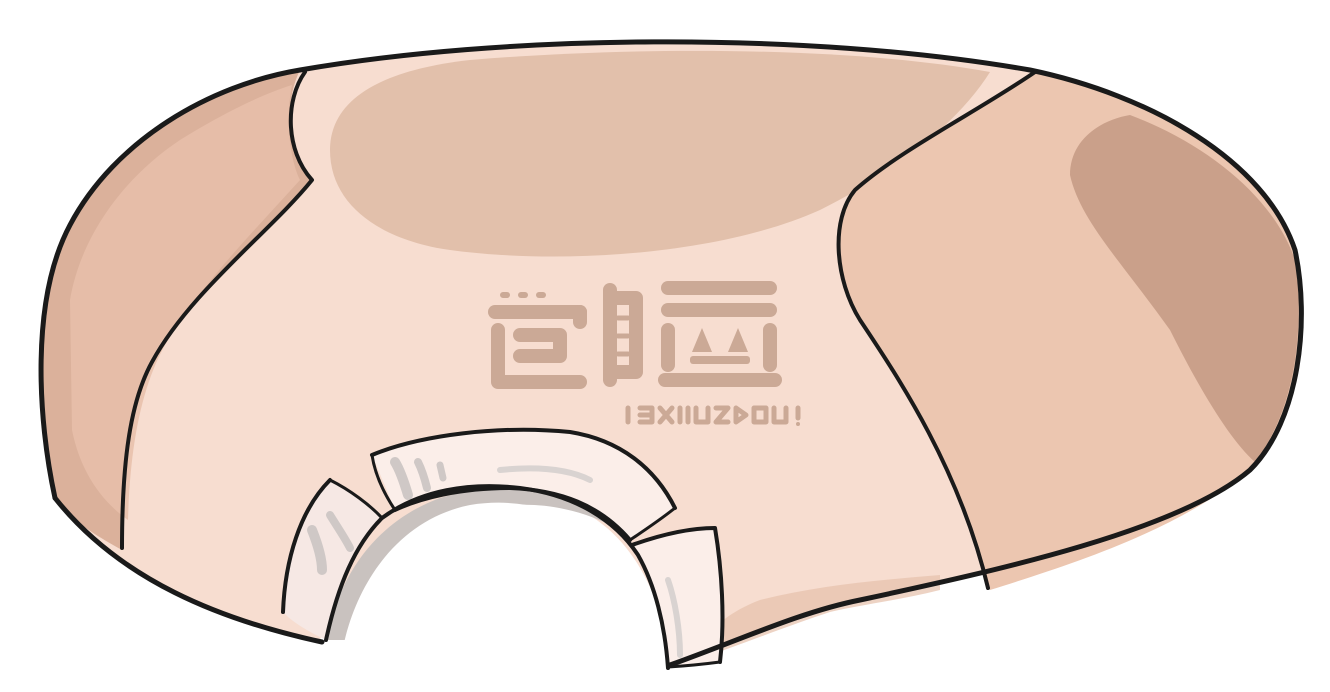 The image size is (1330, 692). Describe the element at coordinates (523, 468) in the screenshot. I see `arch-outer-outline` at that location.